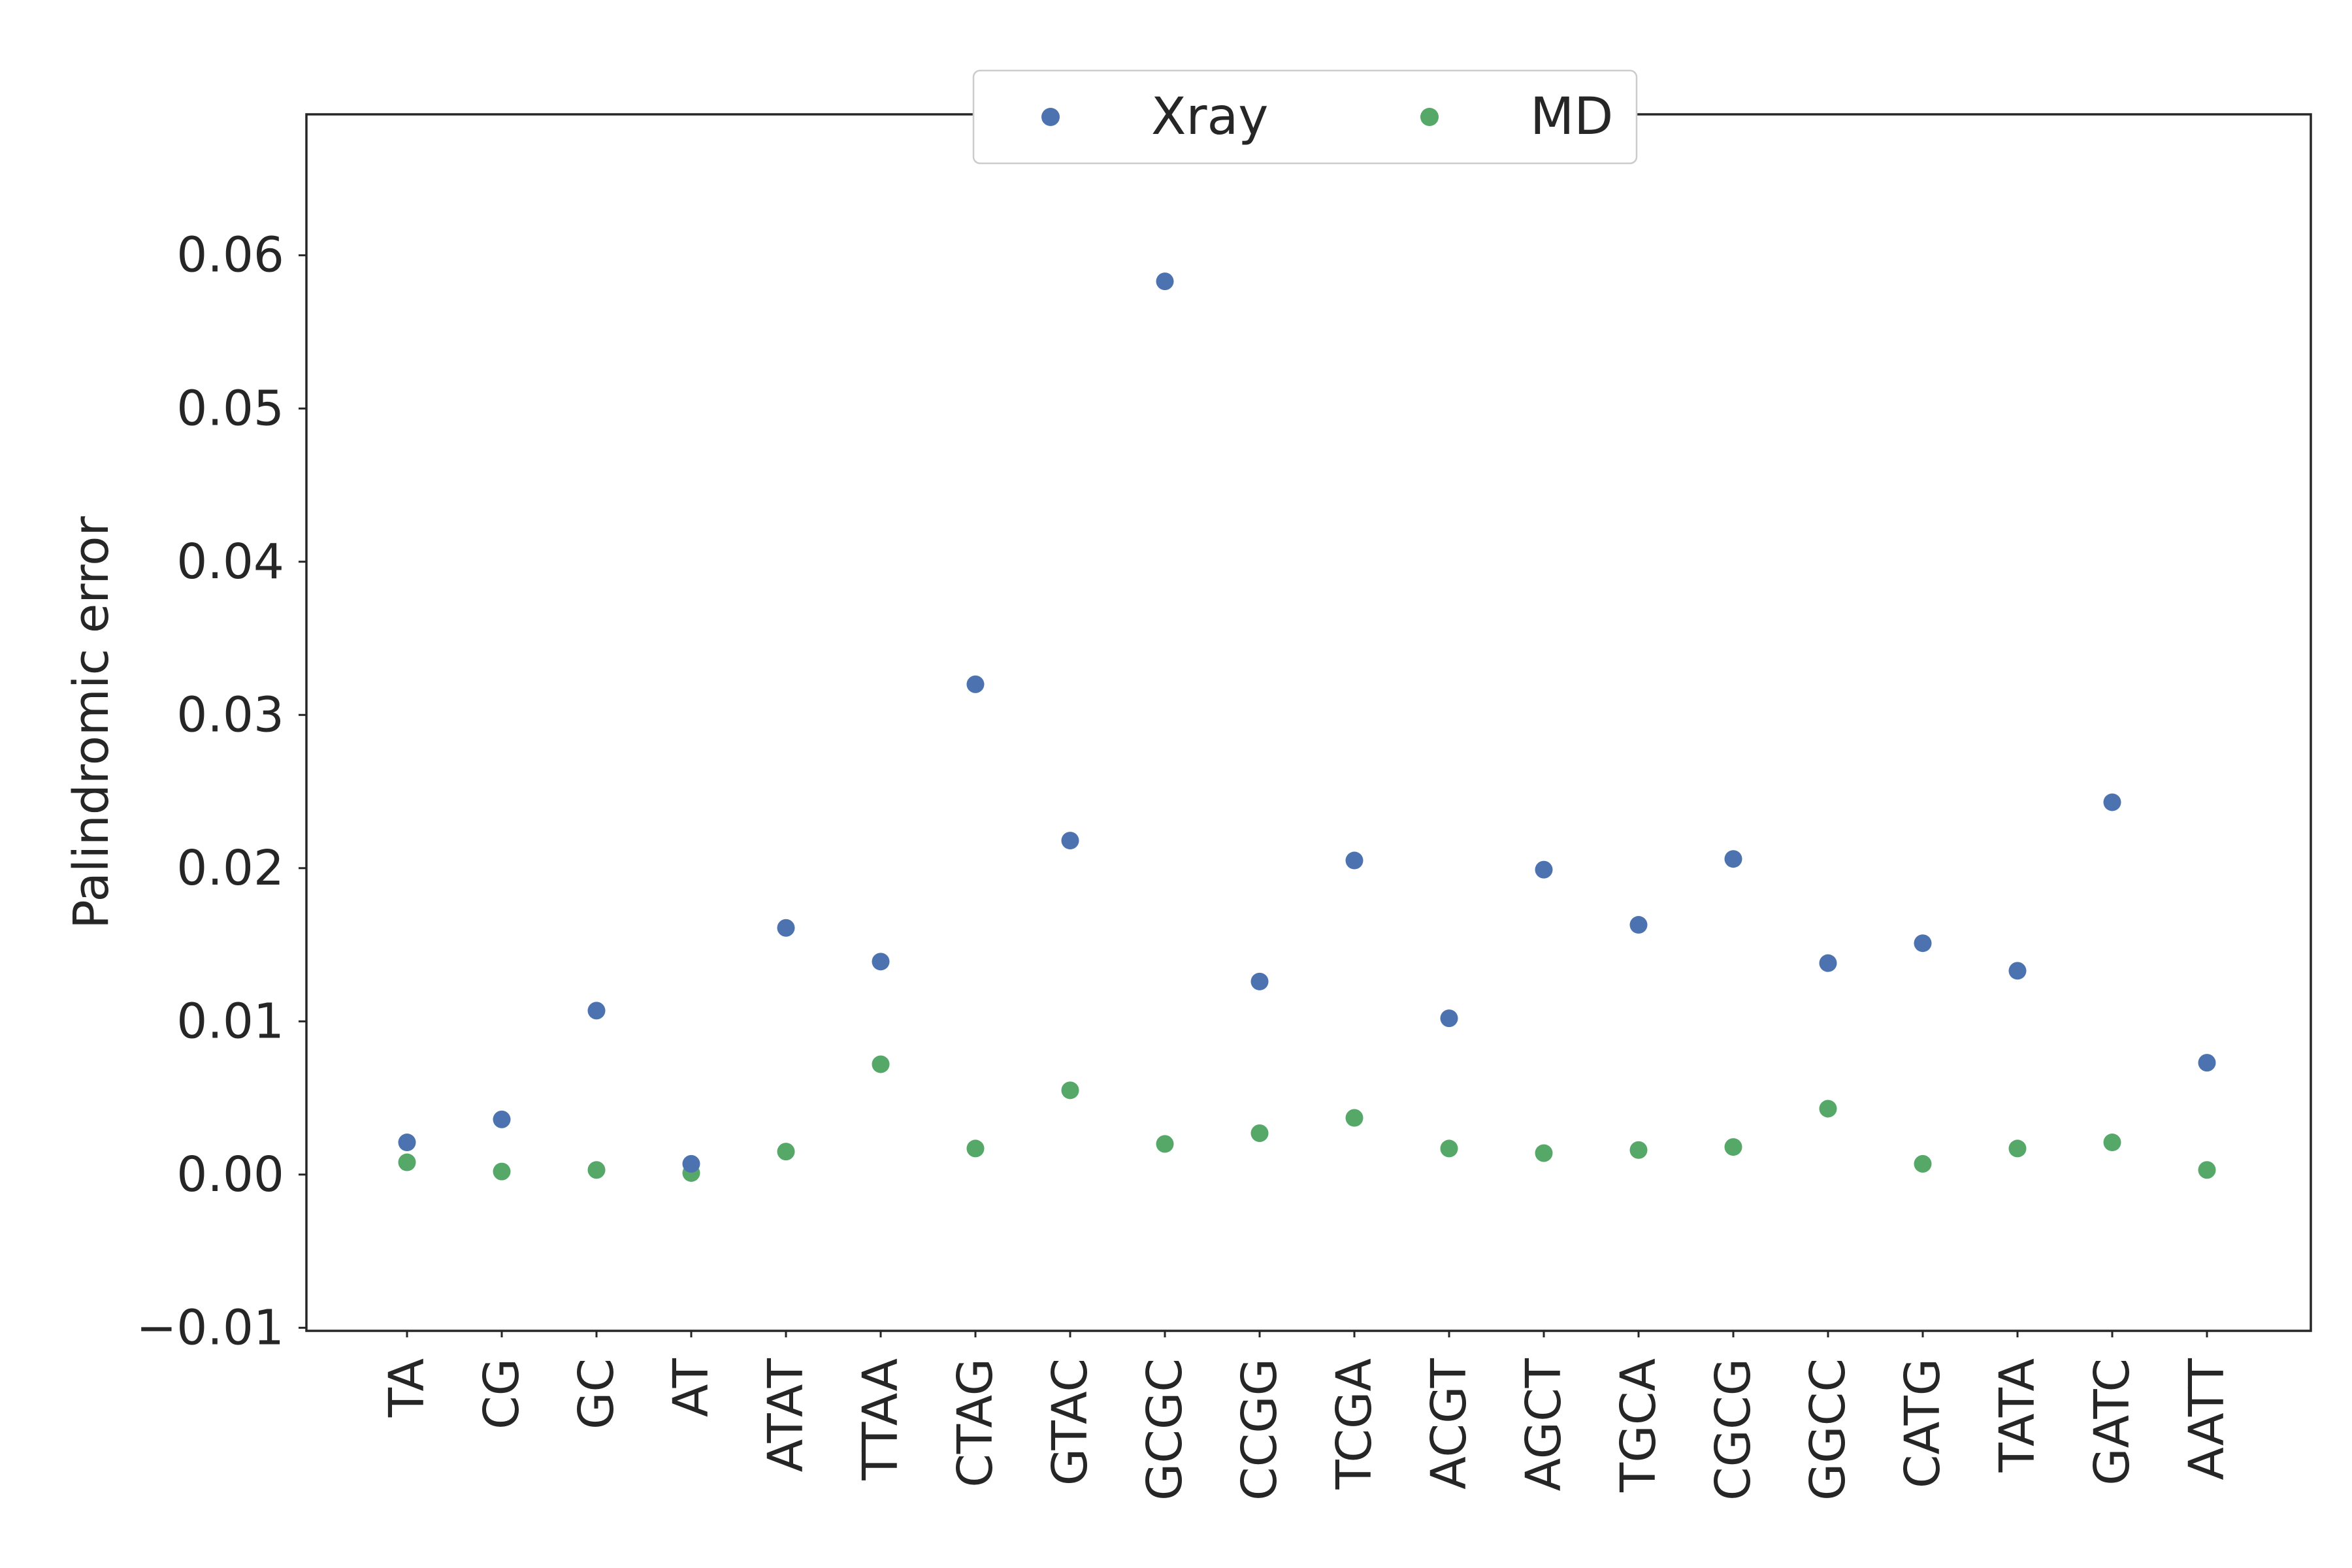 This screenshot has width=2352, height=1568. Describe the element at coordinates (407, 1388) in the screenshot. I see `x-tick-label: TA` at that location.